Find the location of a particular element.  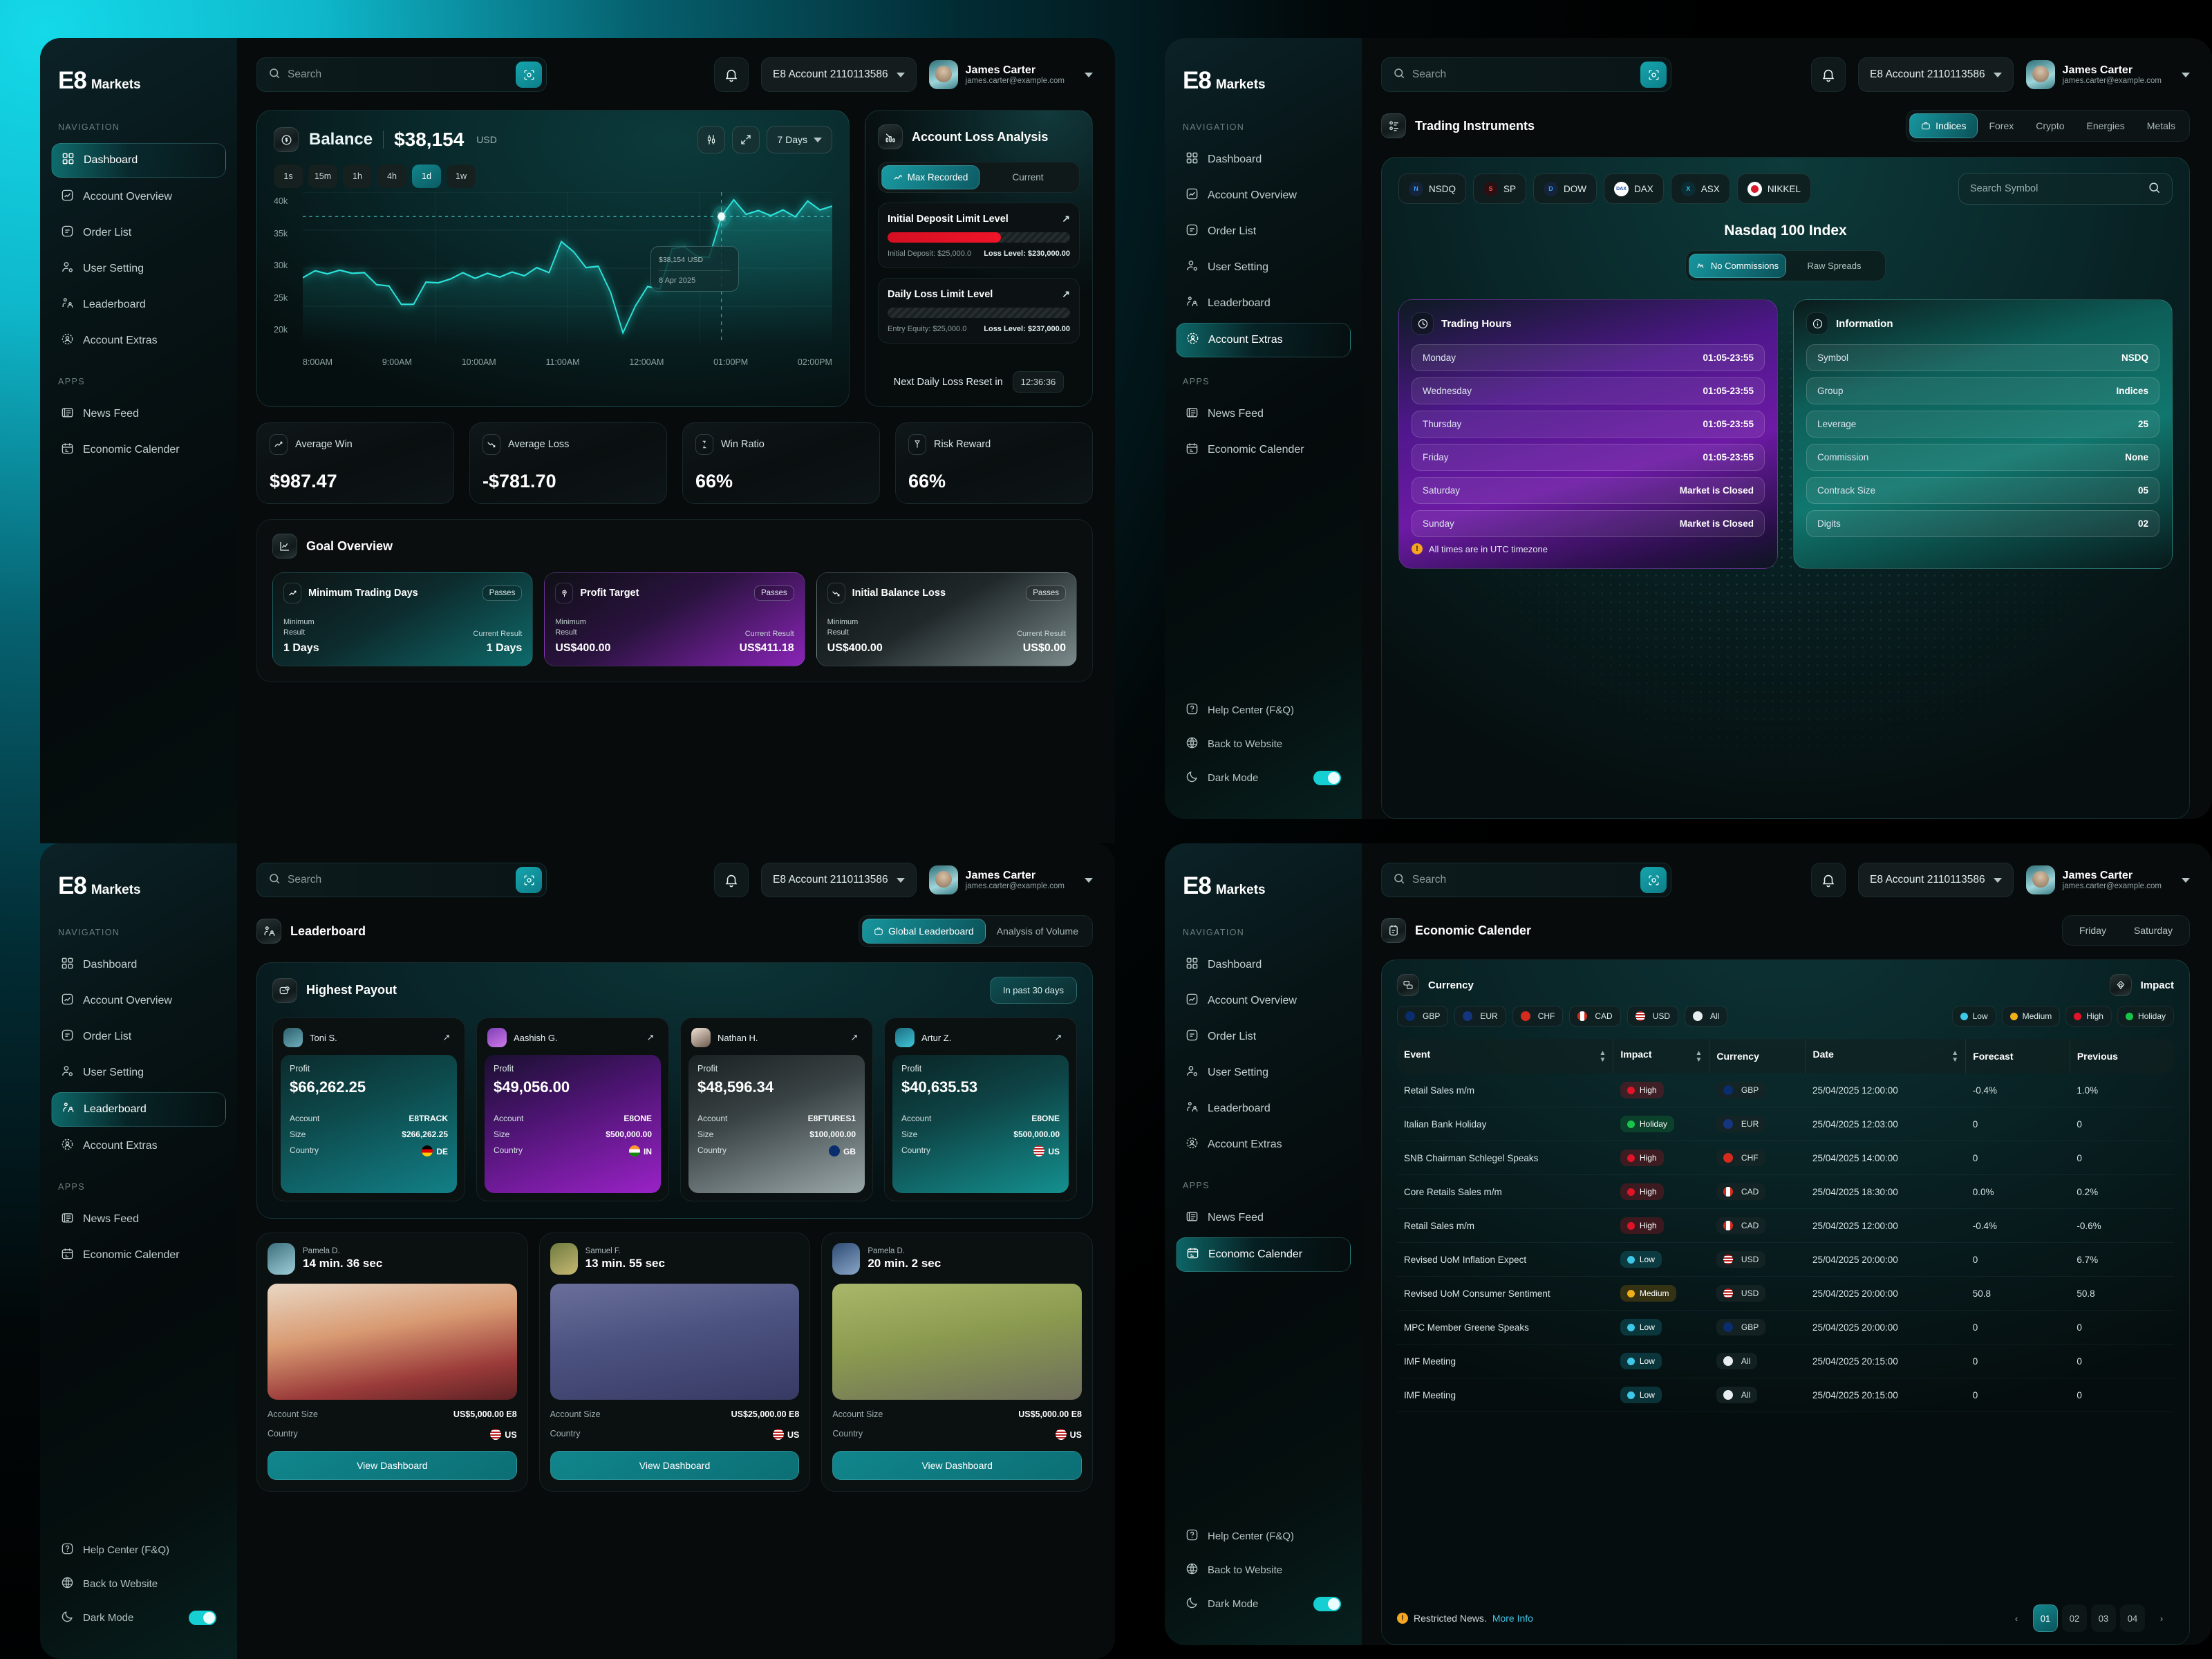

tab-max-recorded: Max Recorded is located at coordinates (931, 177).